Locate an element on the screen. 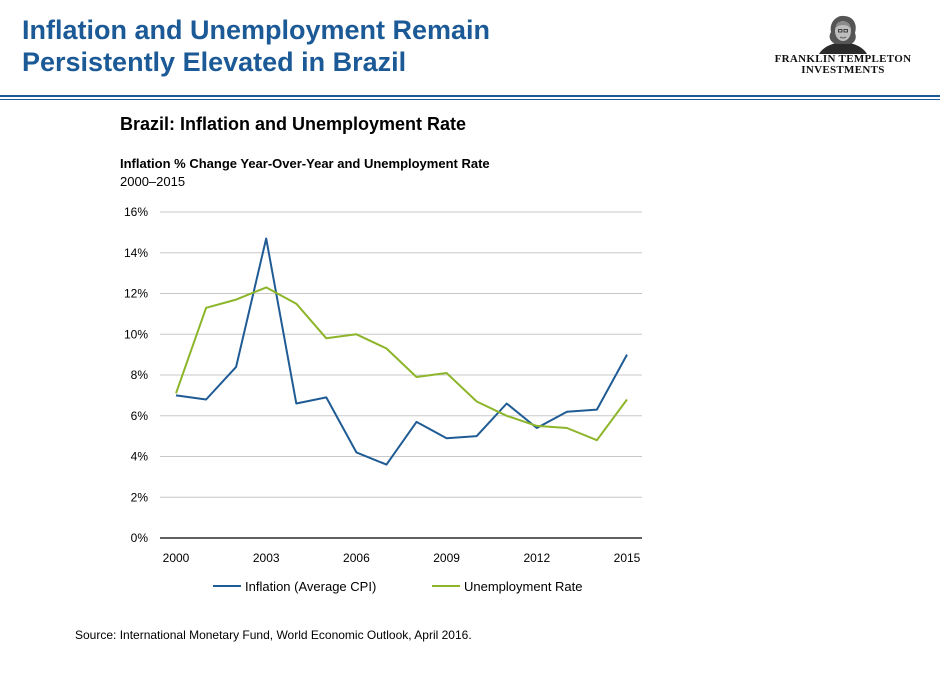  y-axis-ticks: 0% 2% 4% 6% 8% 10% 12% 14% 16% is located at coordinates (136, 375).